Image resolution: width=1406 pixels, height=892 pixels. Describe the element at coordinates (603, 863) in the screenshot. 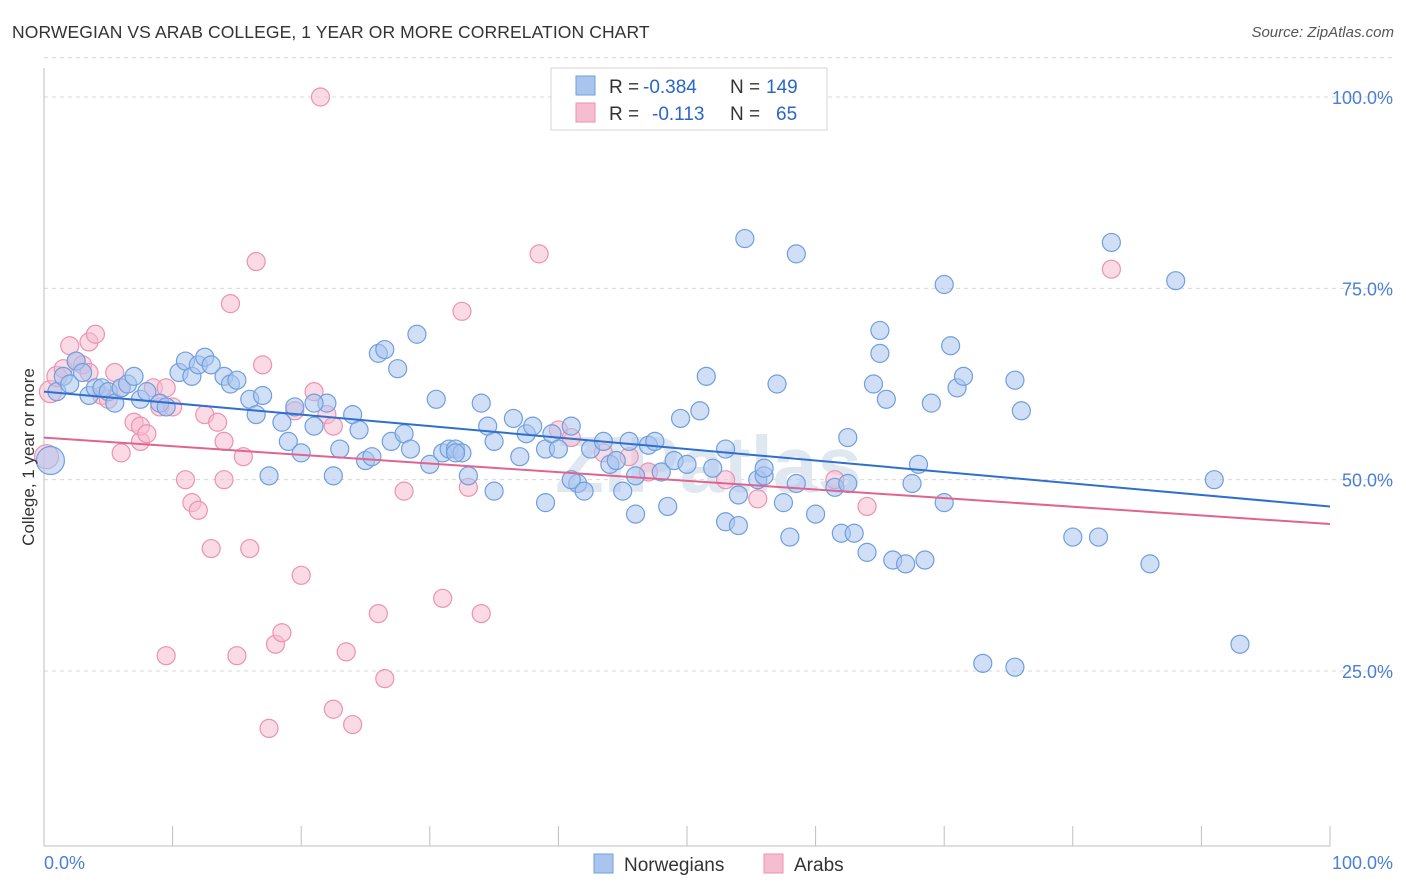

I see `bottom-legend-swatch-norwegians` at that location.